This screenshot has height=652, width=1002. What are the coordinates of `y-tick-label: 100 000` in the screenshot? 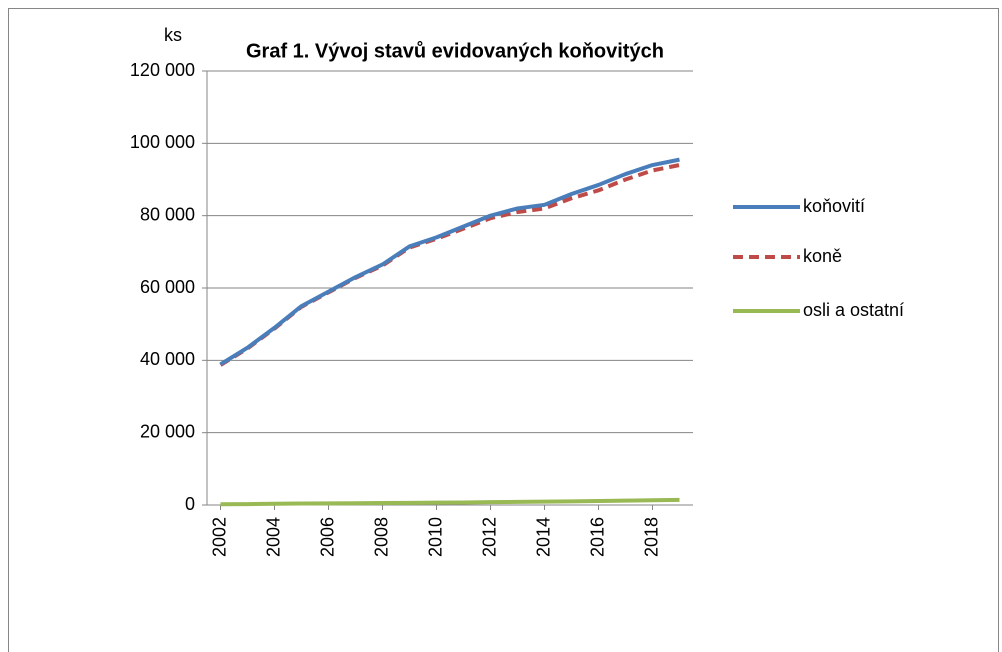 It's located at (162, 142).